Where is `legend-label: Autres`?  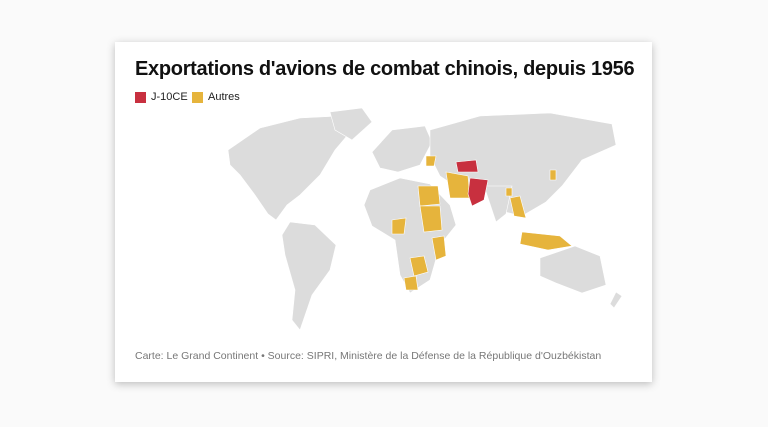
legend-label: Autres is located at coordinates (224, 97).